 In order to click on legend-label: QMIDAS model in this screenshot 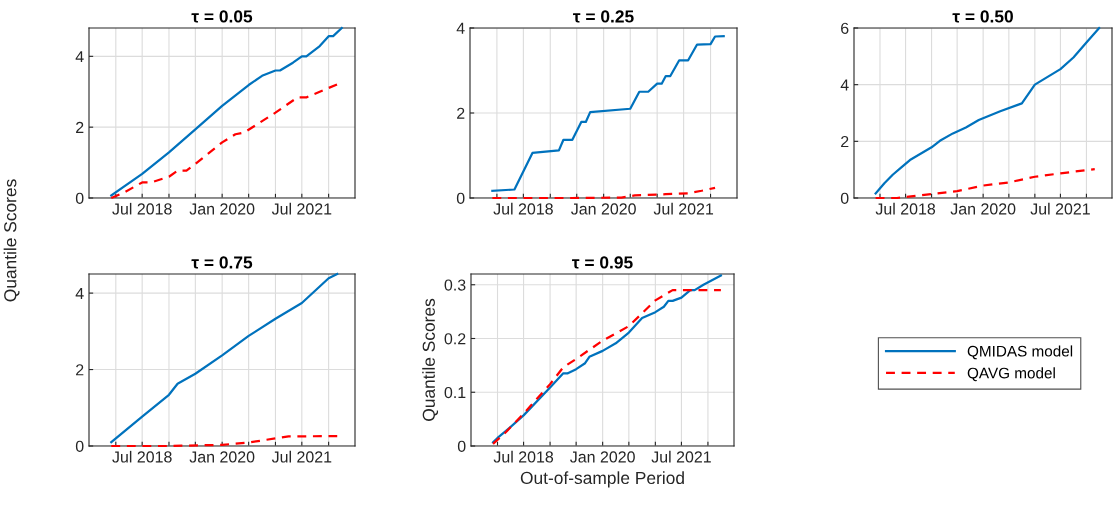, I will do `click(1020, 352)`.